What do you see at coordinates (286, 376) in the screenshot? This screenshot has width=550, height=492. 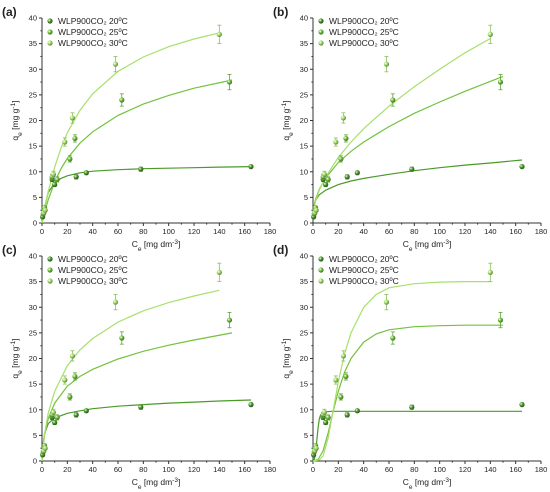 I see `y-axis-title-main: q` at bounding box center [286, 376].